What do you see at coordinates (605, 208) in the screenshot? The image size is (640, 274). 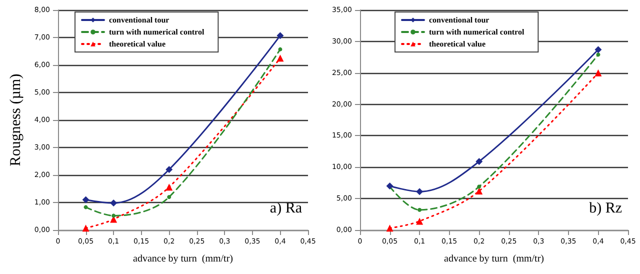 I see `annotation: b) Rz` at bounding box center [605, 208].